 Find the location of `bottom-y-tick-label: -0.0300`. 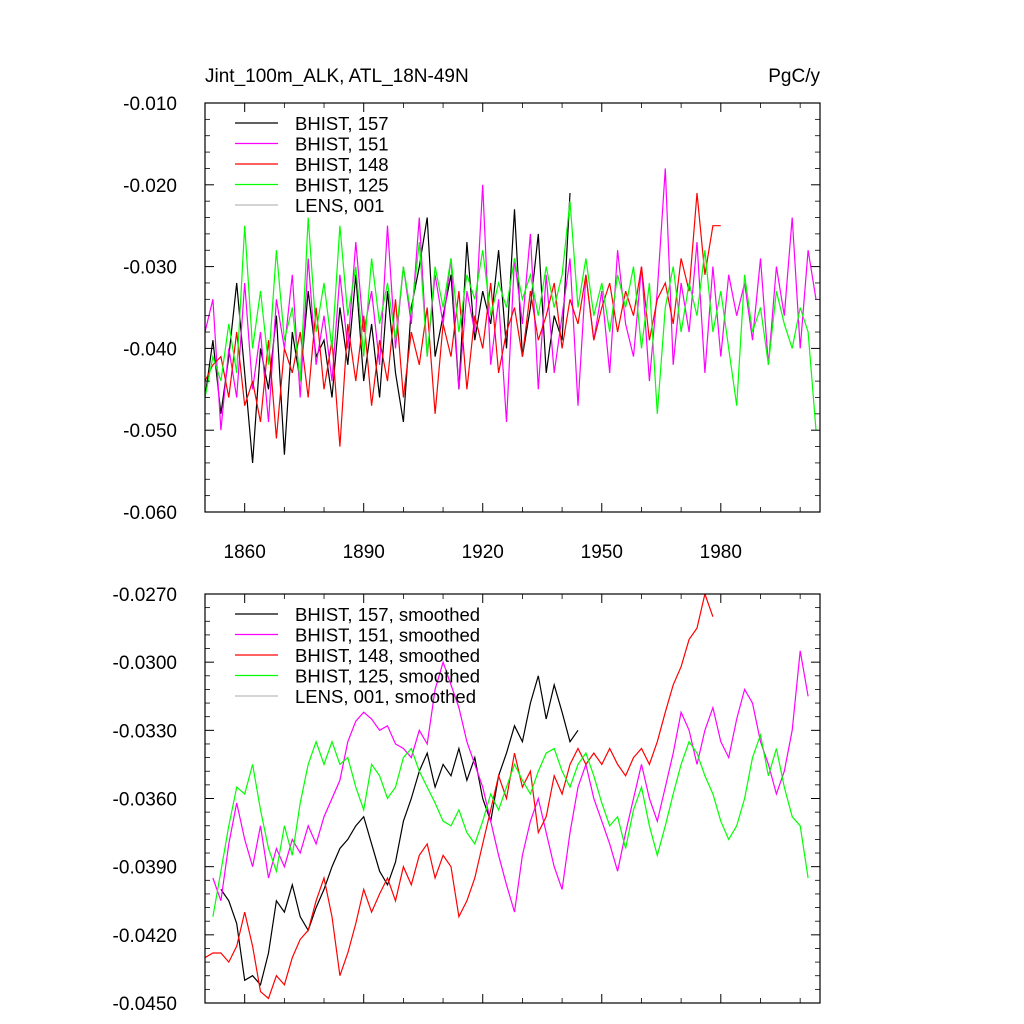

bottom-y-tick-label: -0.0300 is located at coordinates (145, 663).